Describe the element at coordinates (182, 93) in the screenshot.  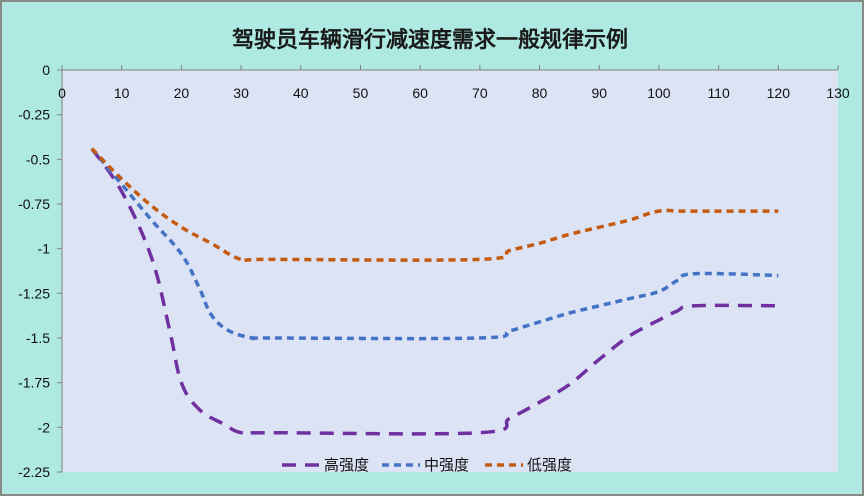
I see `x-tick-label: 20` at that location.